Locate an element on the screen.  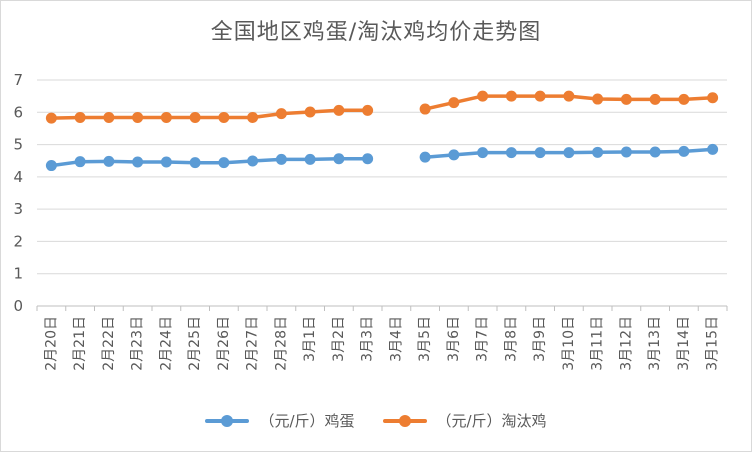
y-tick-label: 7 is located at coordinates (18, 80).